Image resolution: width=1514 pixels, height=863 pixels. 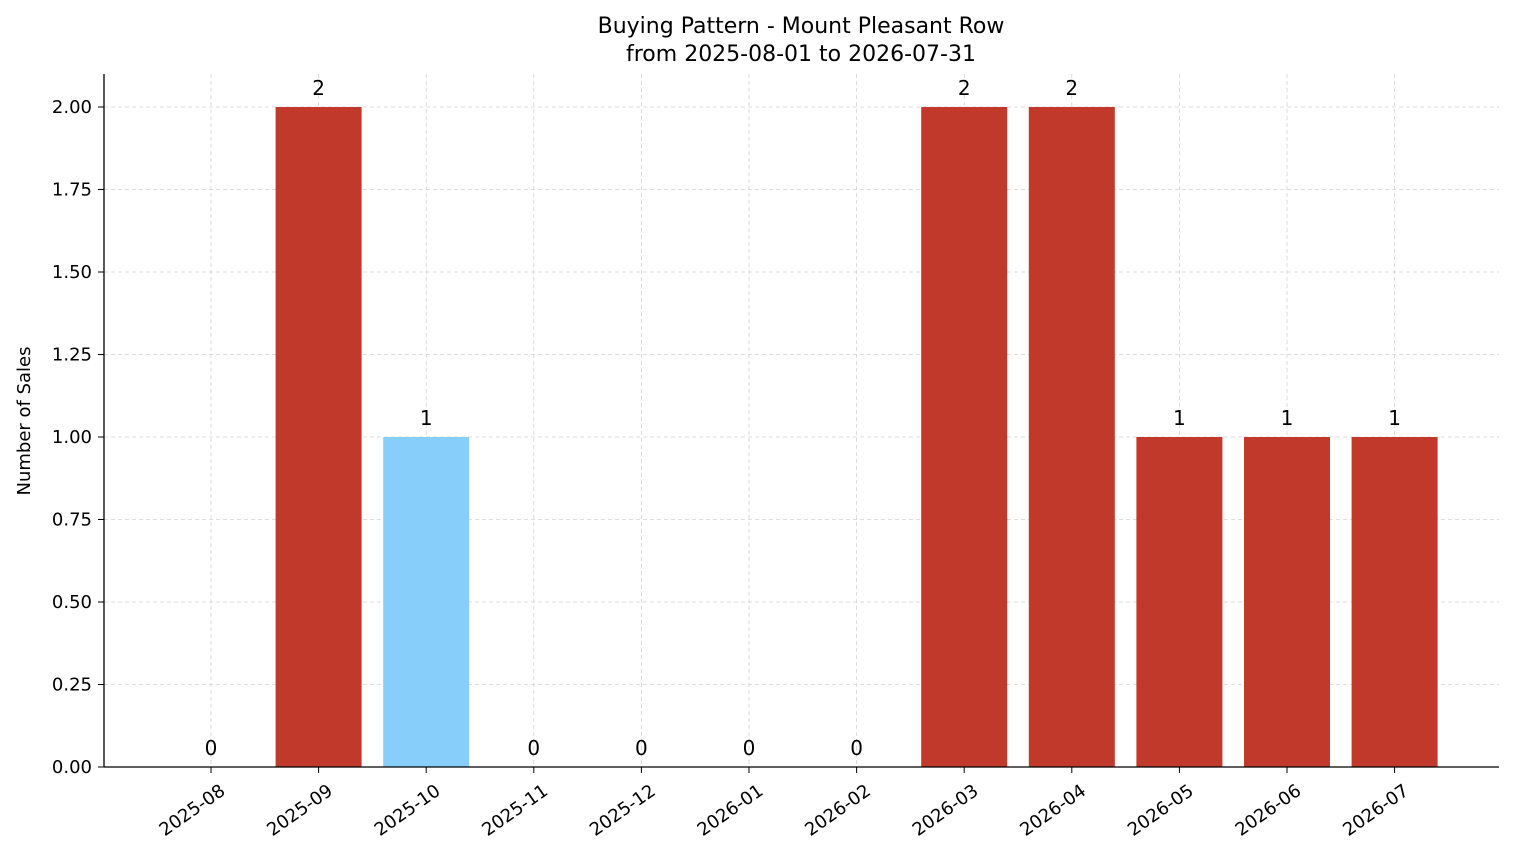 I want to click on chart-subtitle: from 2025-08-01 to 2026-07-31, so click(x=801, y=54).